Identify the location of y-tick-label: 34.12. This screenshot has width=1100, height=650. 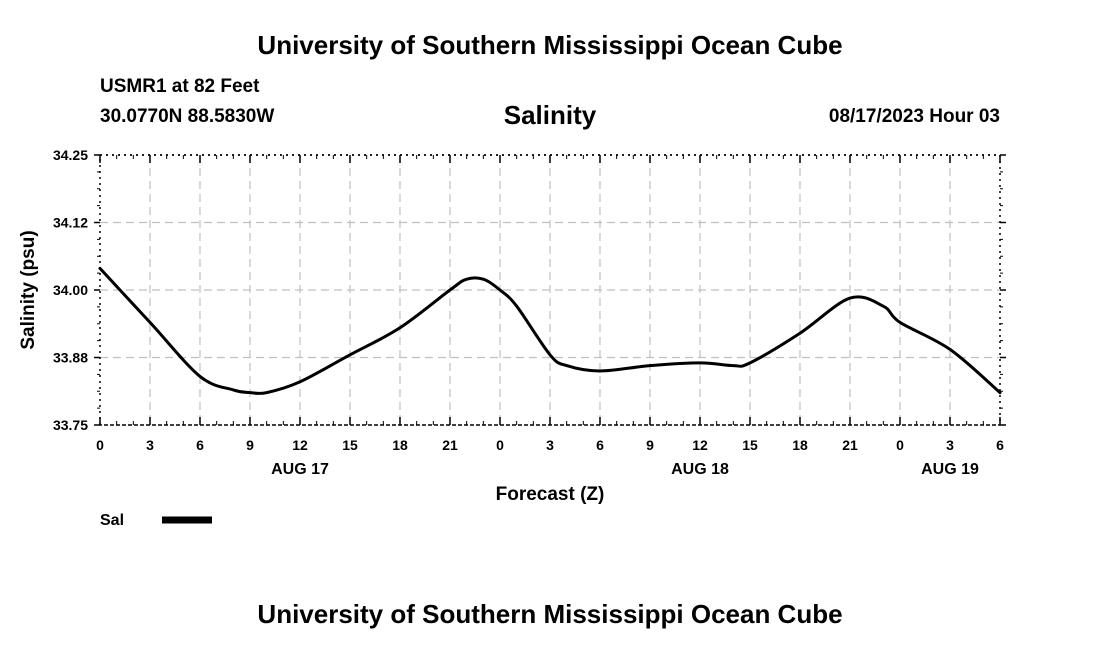
(70, 223).